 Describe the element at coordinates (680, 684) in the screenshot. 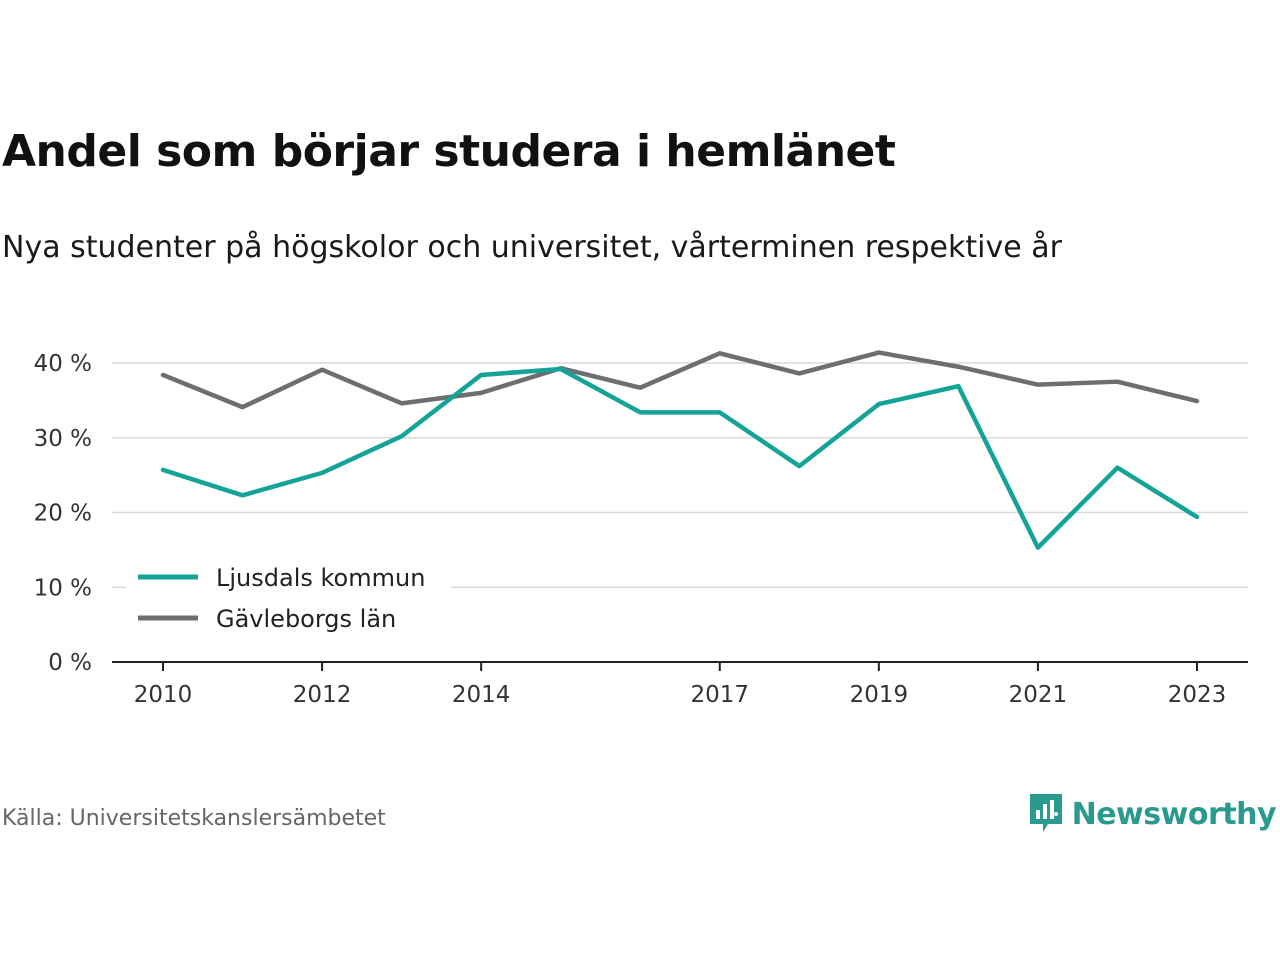

I see `x-axis: 2010 2012 2014 2017 2019 2021 2023` at that location.